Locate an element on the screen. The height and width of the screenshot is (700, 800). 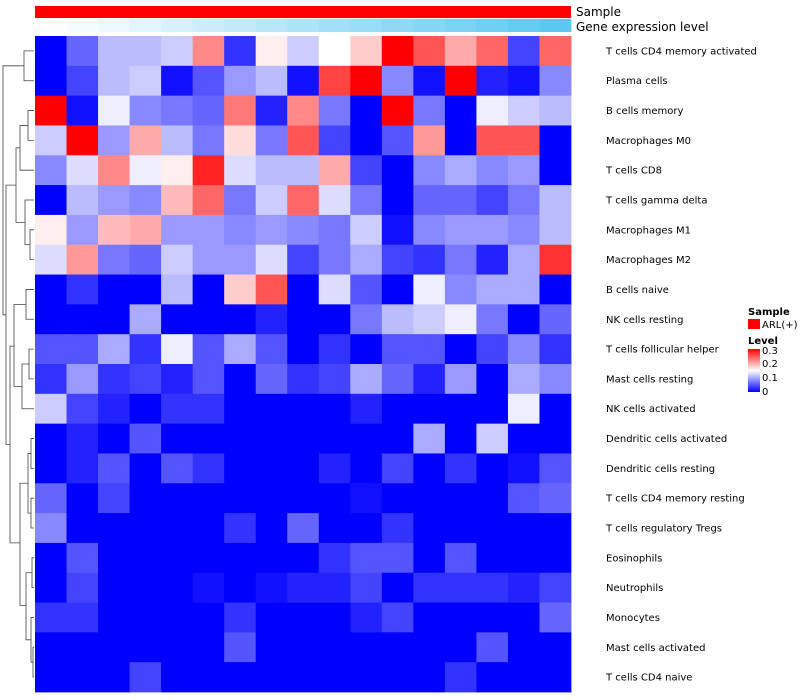
row-label: NK cells resting is located at coordinates (644, 320).